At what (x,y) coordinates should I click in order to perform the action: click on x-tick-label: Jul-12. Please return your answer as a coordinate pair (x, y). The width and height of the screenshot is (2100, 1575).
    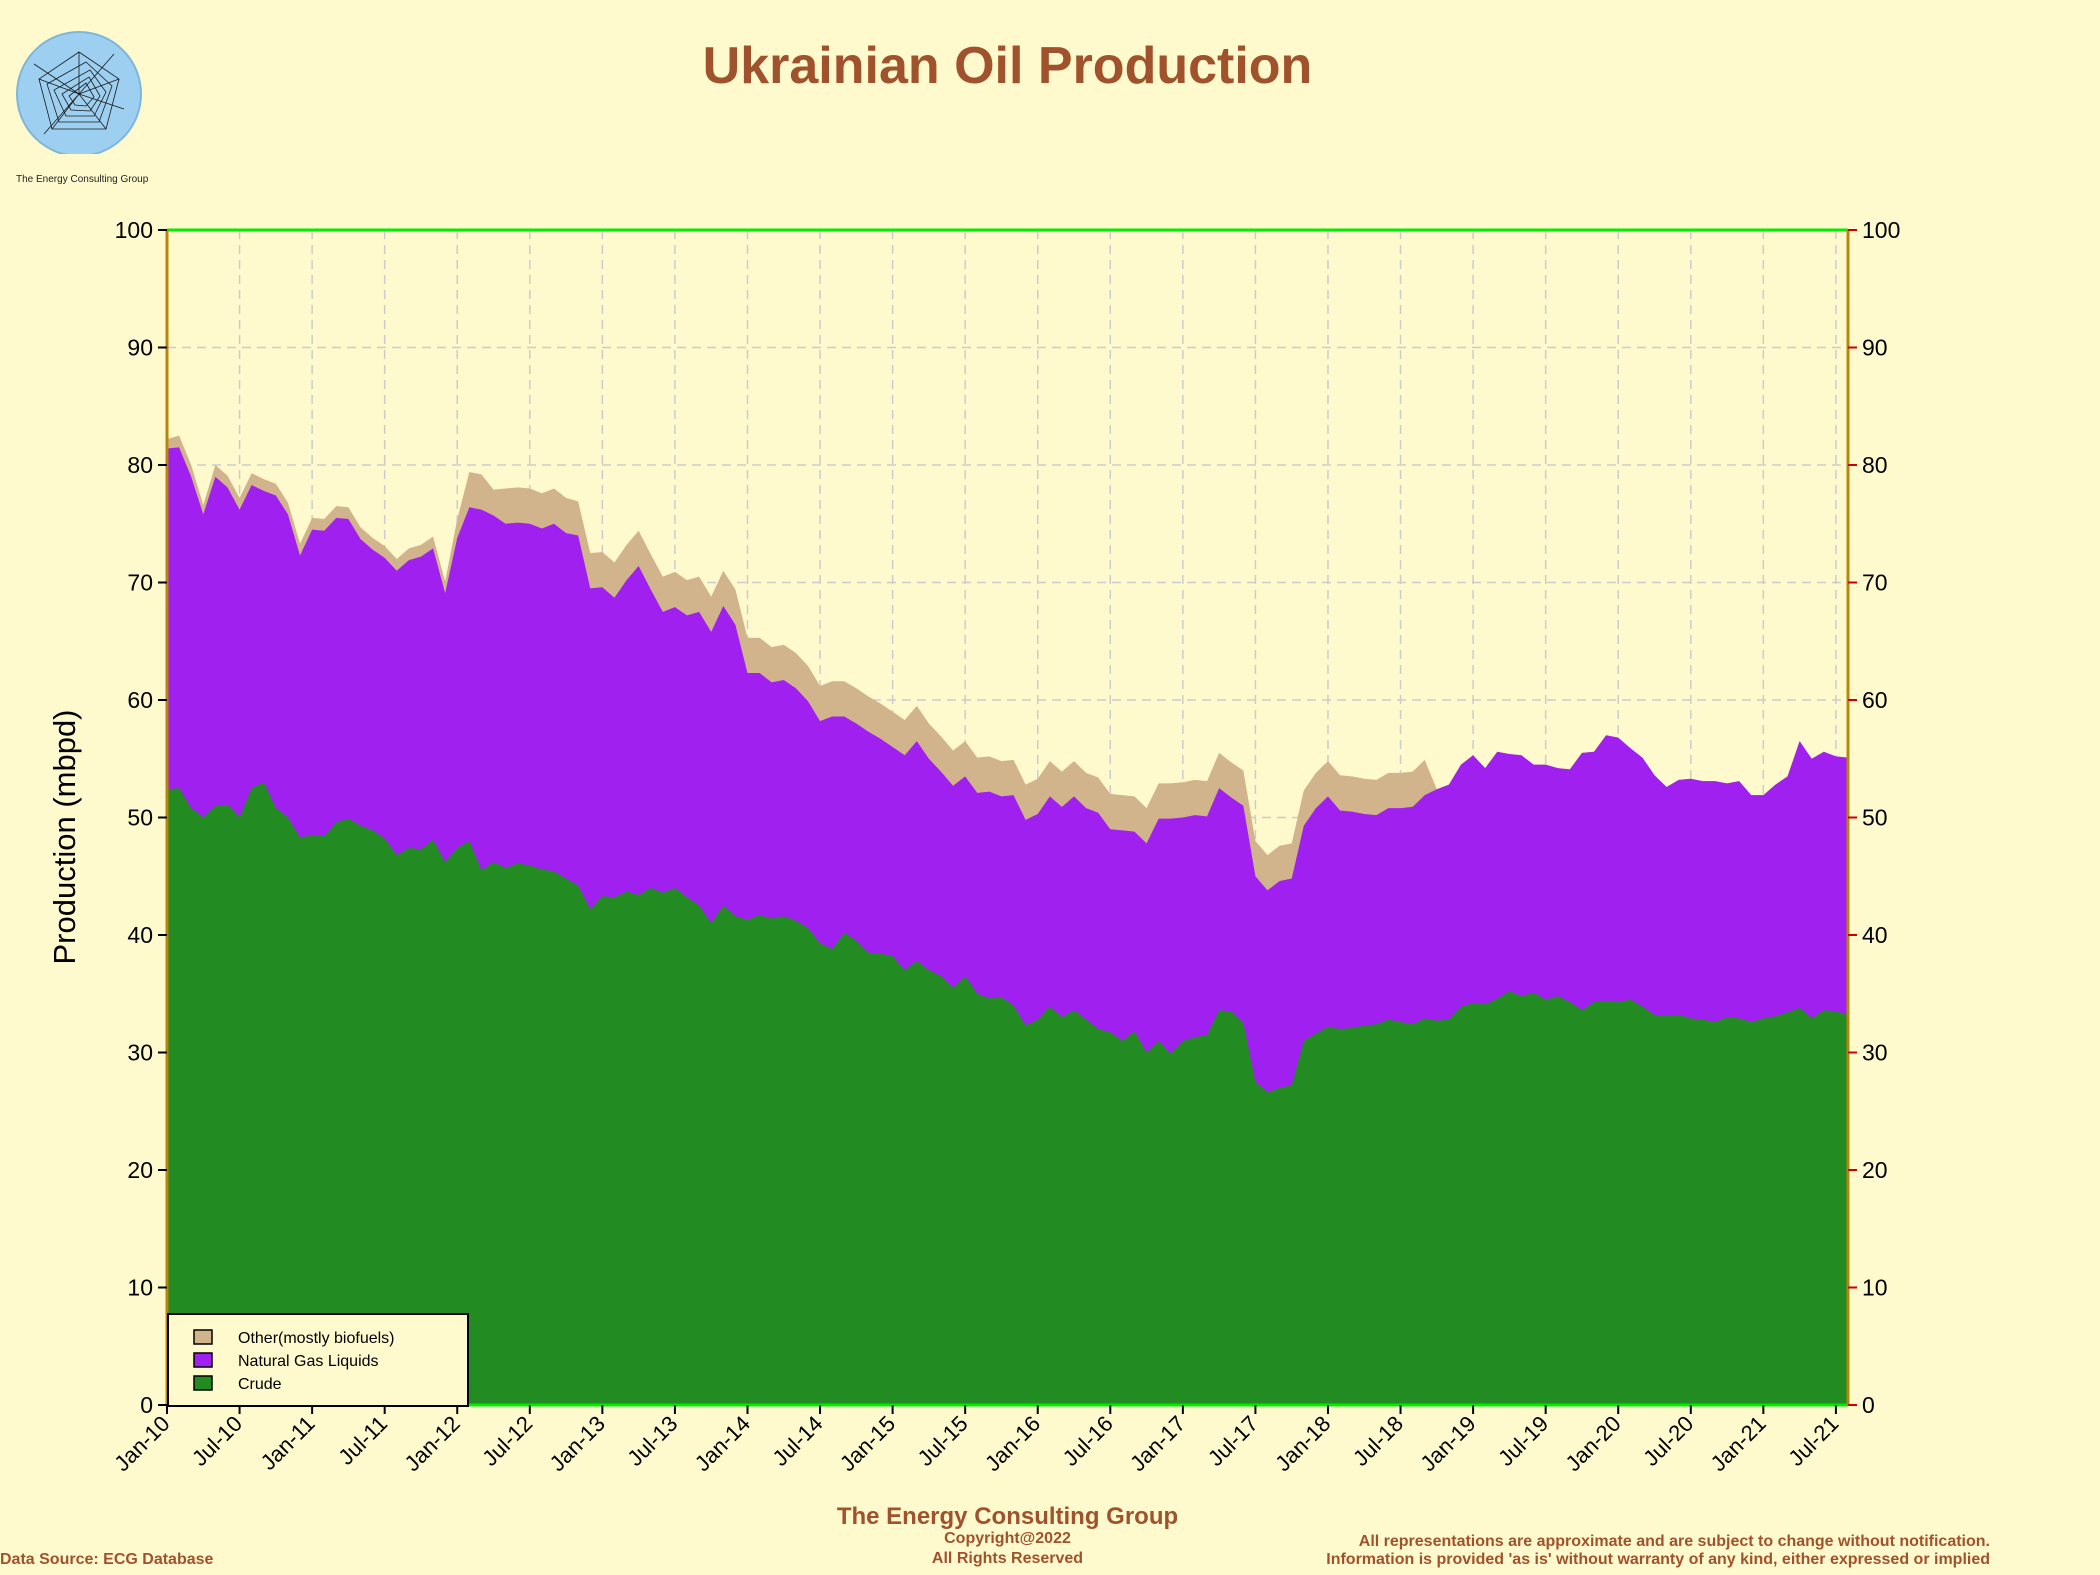
    Looking at the image, I should click on (507, 1441).